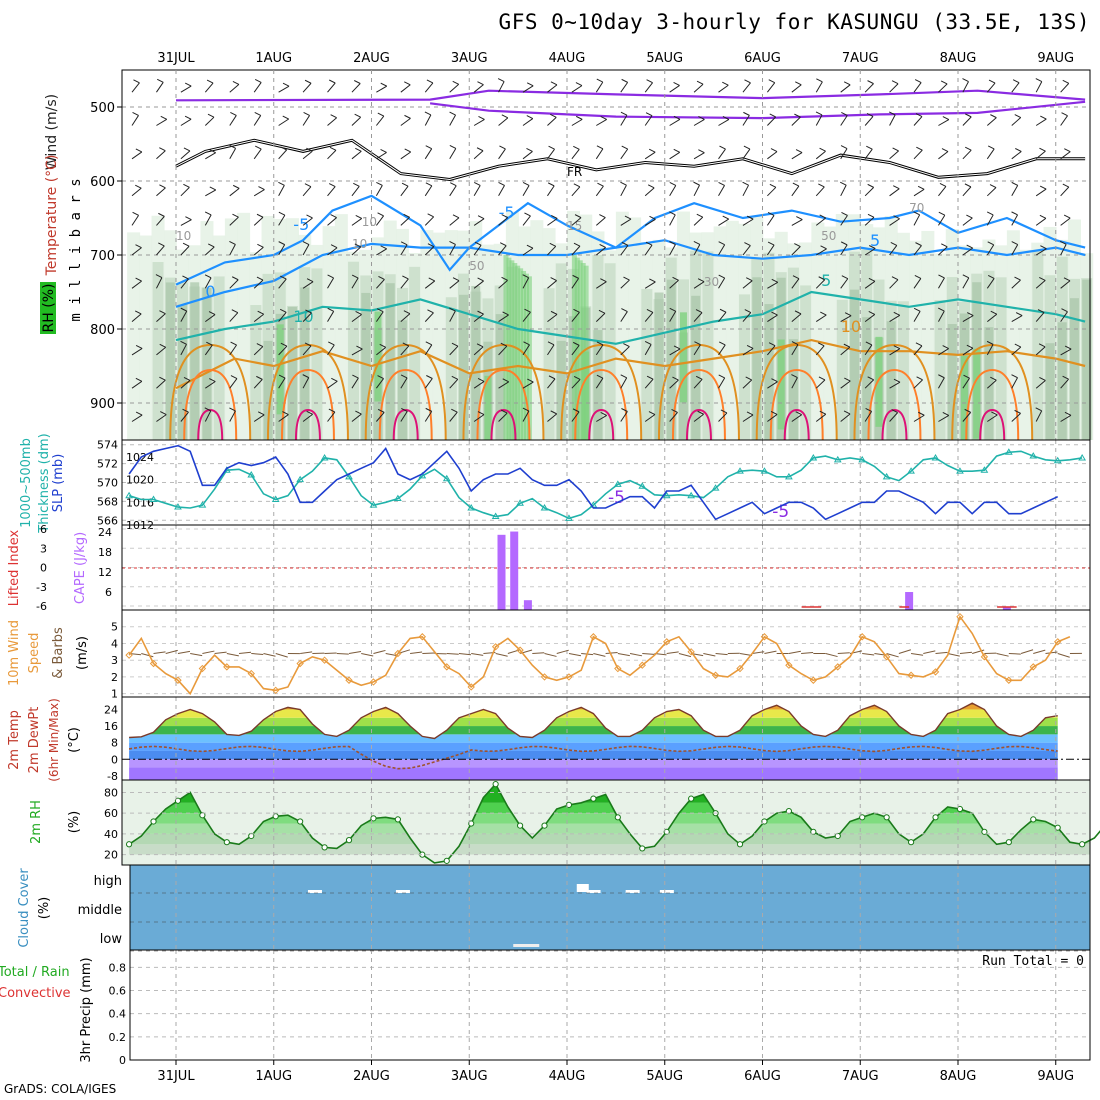  What do you see at coordinates (526, 945) in the screenshot?
I see `cloud-block` at bounding box center [526, 945].